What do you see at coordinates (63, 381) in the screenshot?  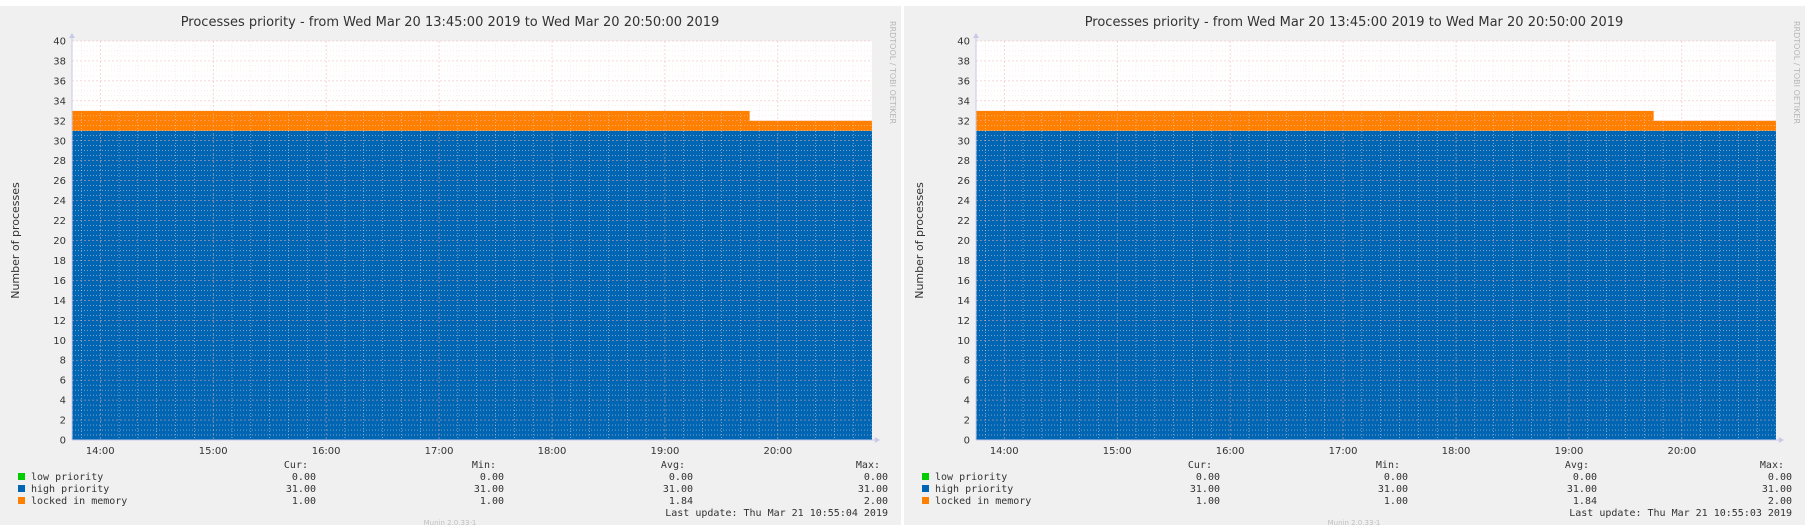 I see `chart0-y-tick-label: 6` at bounding box center [63, 381].